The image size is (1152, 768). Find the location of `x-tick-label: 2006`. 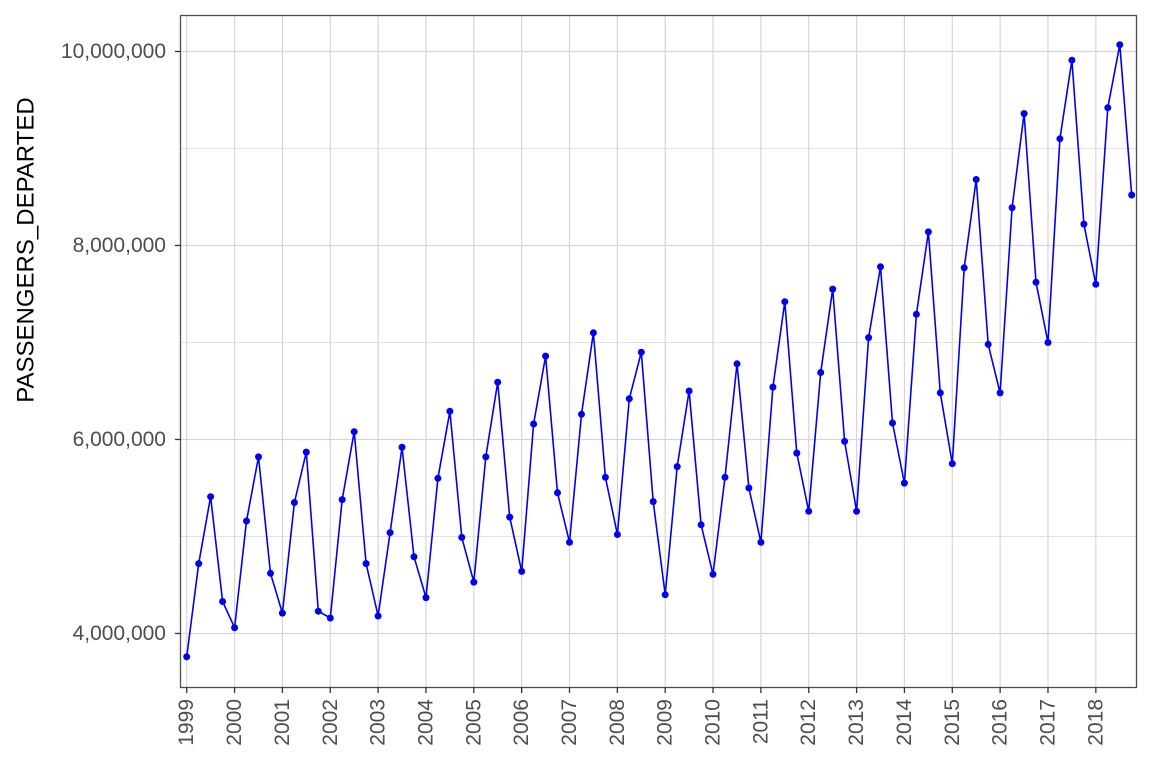

x-tick-label: 2006 is located at coordinates (521, 722).